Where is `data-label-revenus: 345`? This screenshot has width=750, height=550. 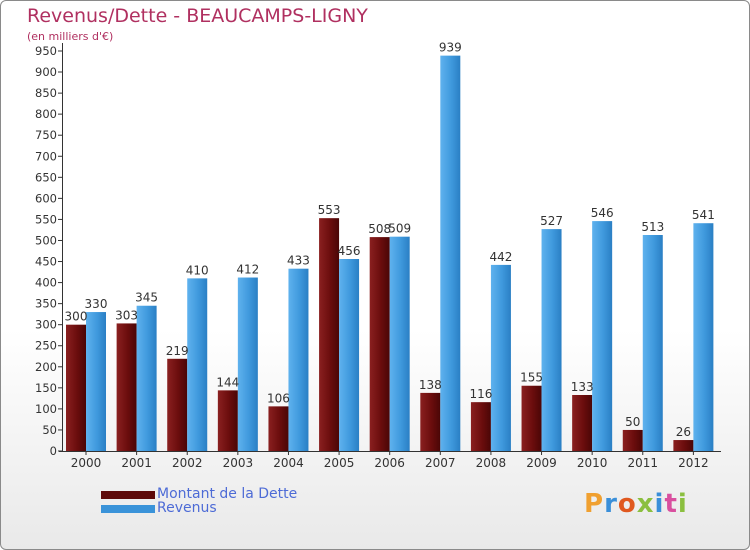
data-label-revenus: 345 is located at coordinates (146, 298).